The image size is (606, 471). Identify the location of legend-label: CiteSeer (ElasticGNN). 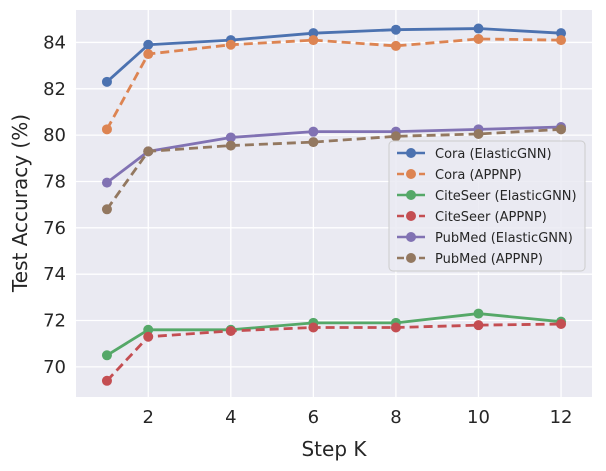
(506, 196).